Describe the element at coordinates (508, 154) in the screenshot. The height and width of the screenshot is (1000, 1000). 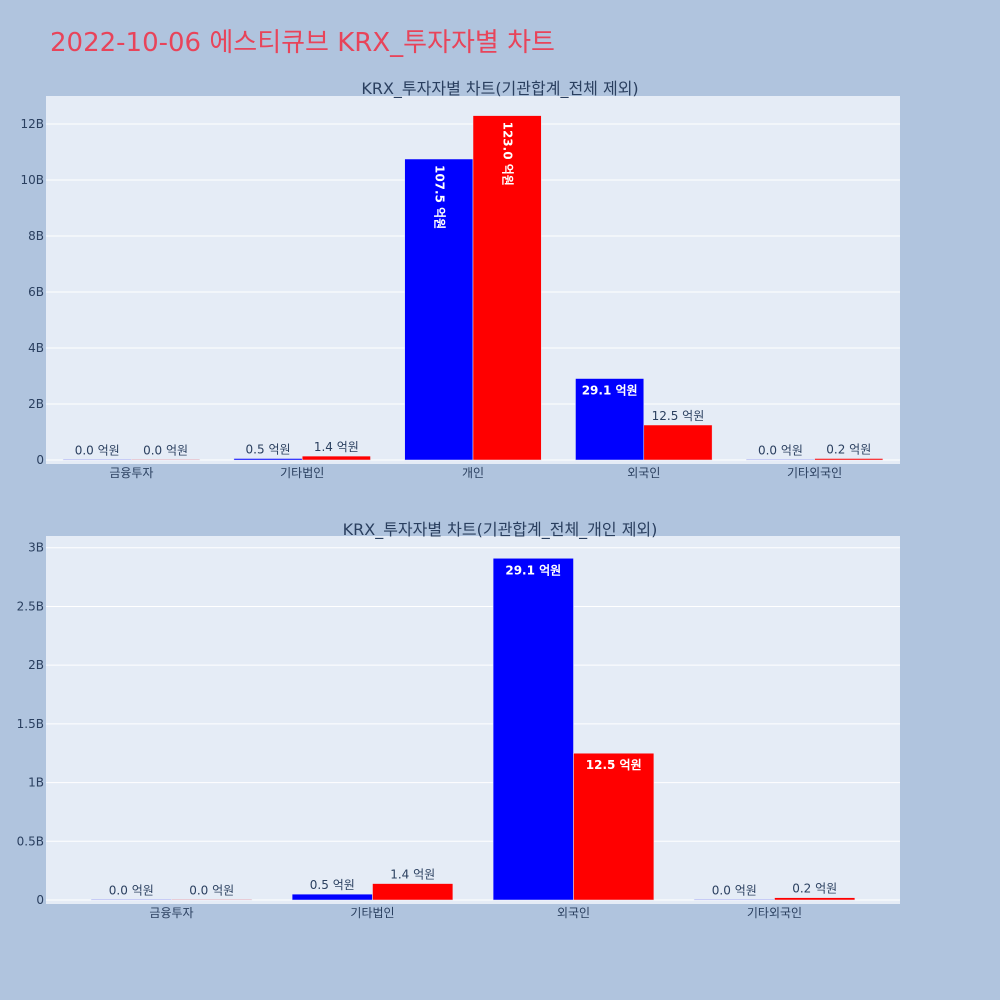
I see `data-label: 123.0 억원` at that location.